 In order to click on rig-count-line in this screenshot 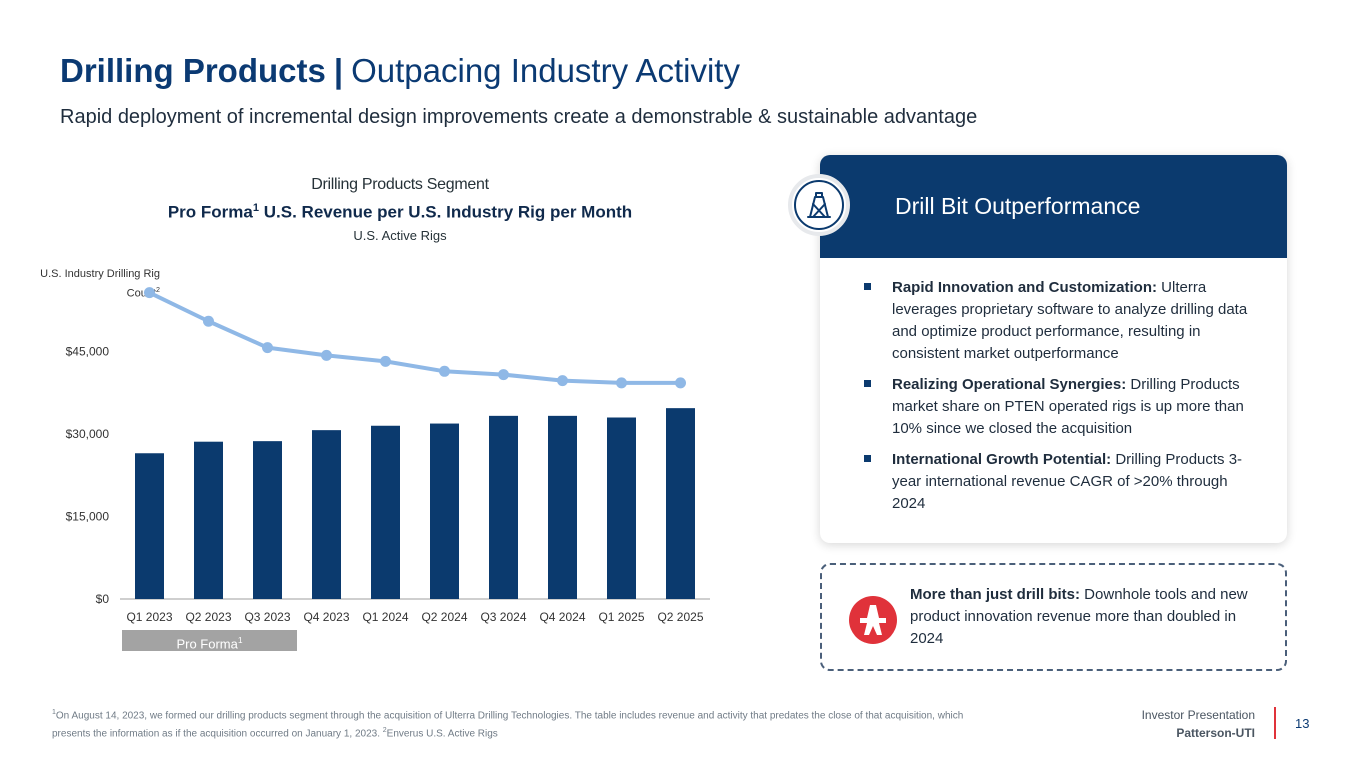, I will do `click(414, 337)`.